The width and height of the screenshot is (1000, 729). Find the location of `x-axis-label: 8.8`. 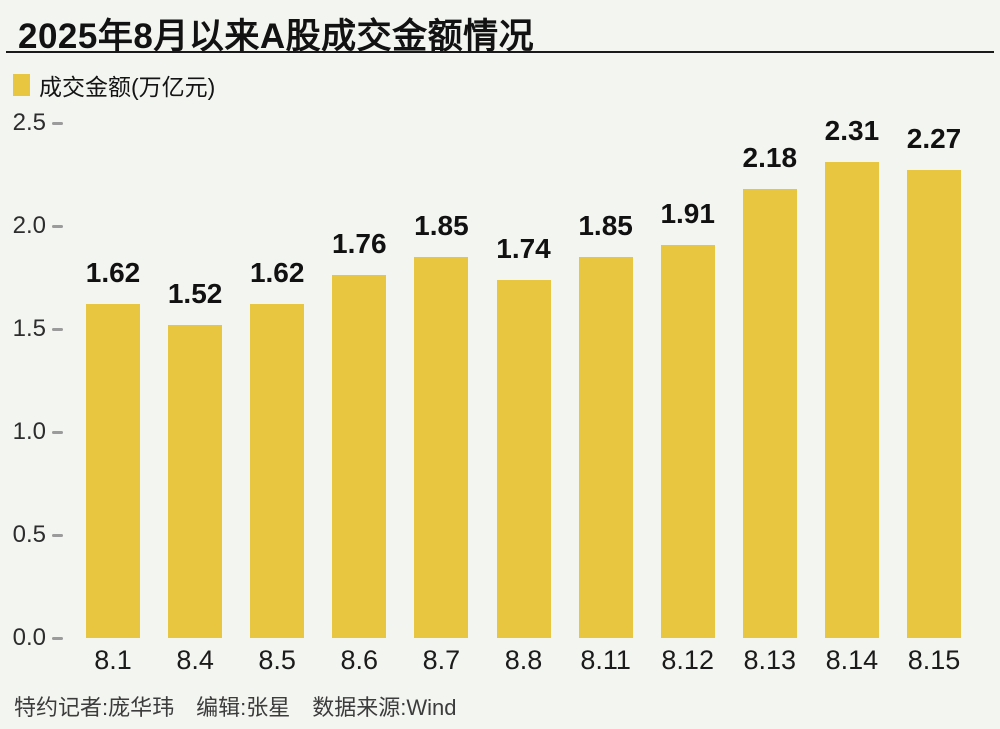

x-axis-label: 8.8 is located at coordinates (523, 660).